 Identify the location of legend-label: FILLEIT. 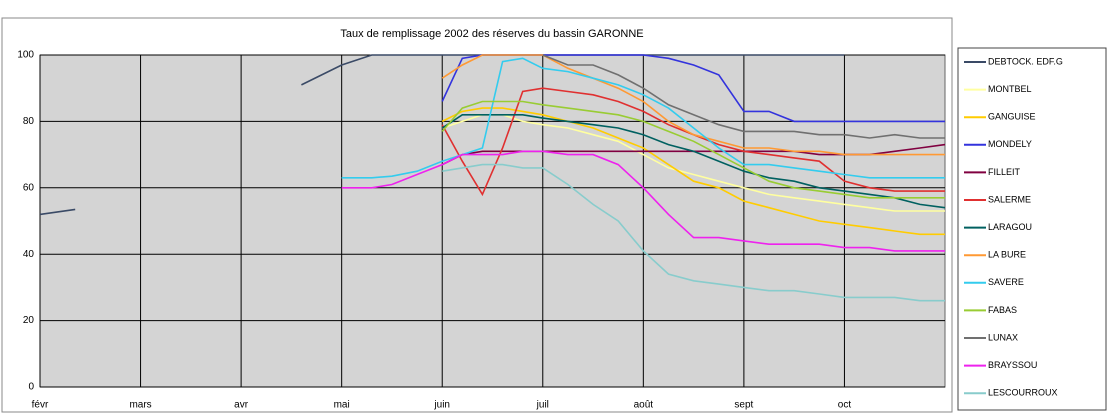
(1004, 172).